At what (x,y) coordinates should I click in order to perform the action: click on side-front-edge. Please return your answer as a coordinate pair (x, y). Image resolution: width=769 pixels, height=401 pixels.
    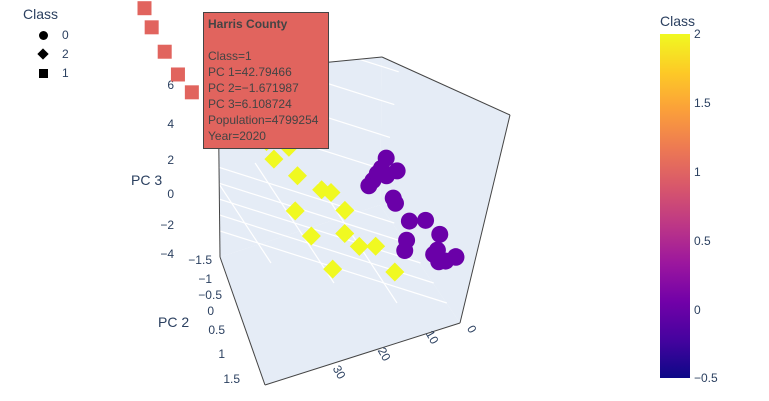
    Looking at the image, I should click on (485, 219).